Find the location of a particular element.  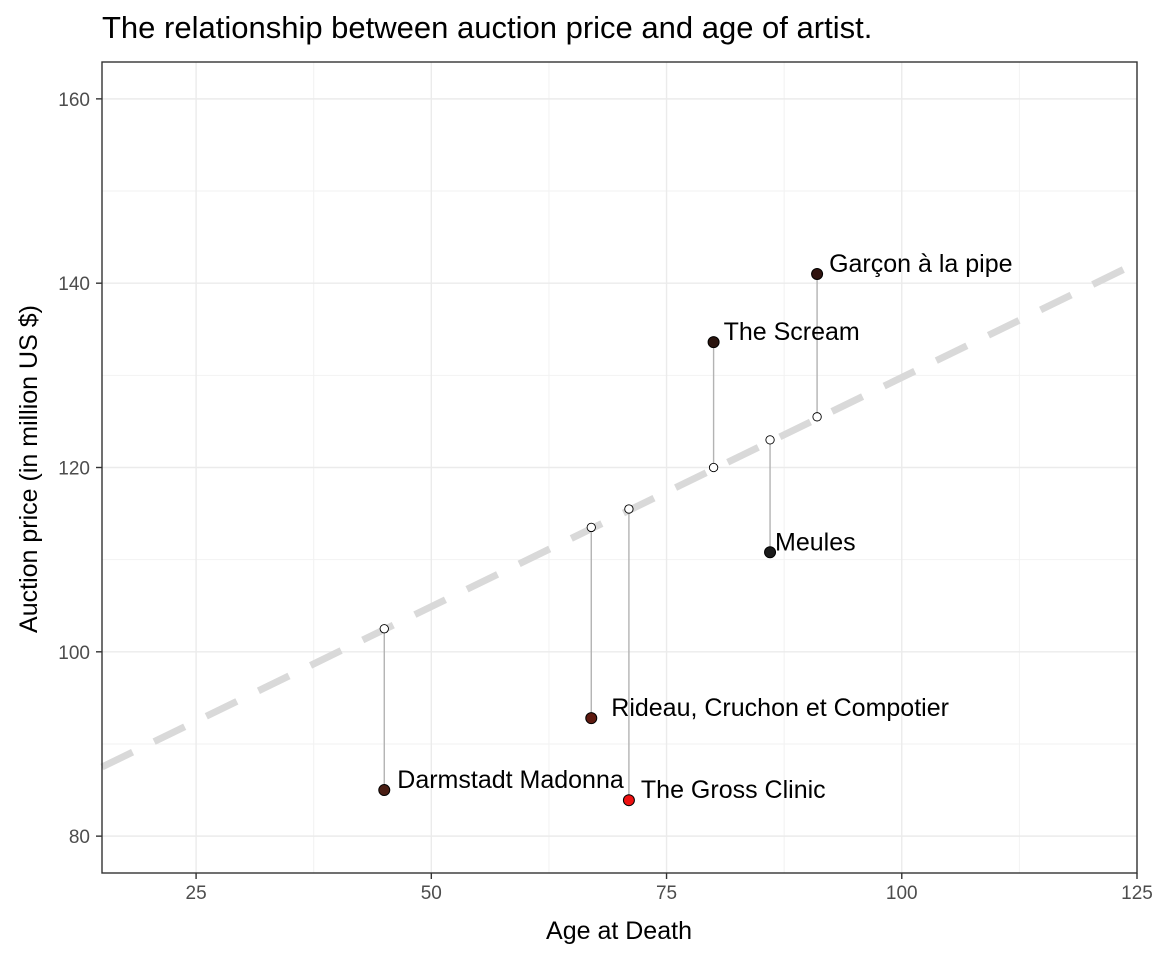

y-tick-label: 120 is located at coordinates (74, 469).